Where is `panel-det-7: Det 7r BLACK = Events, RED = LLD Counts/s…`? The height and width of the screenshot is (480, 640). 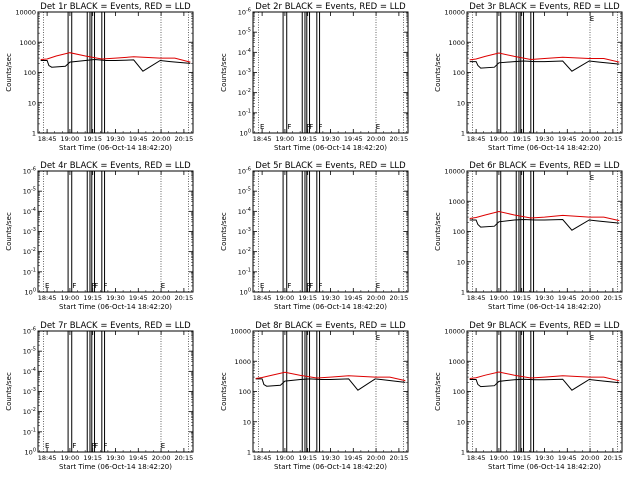
panel-det-7: Det 7r BLACK = Events, RED = LLD Counts/s… is located at coordinates (99, 396).